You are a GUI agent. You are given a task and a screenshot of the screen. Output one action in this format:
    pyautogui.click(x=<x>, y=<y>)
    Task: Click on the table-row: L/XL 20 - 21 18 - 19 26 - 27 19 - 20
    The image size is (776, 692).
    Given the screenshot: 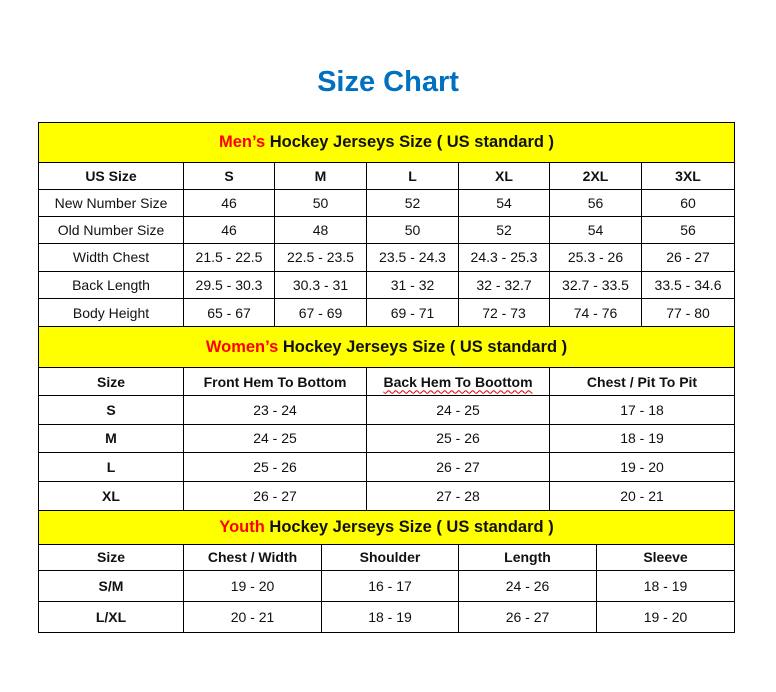 What is the action you would take?
    pyautogui.click(x=387, y=616)
    